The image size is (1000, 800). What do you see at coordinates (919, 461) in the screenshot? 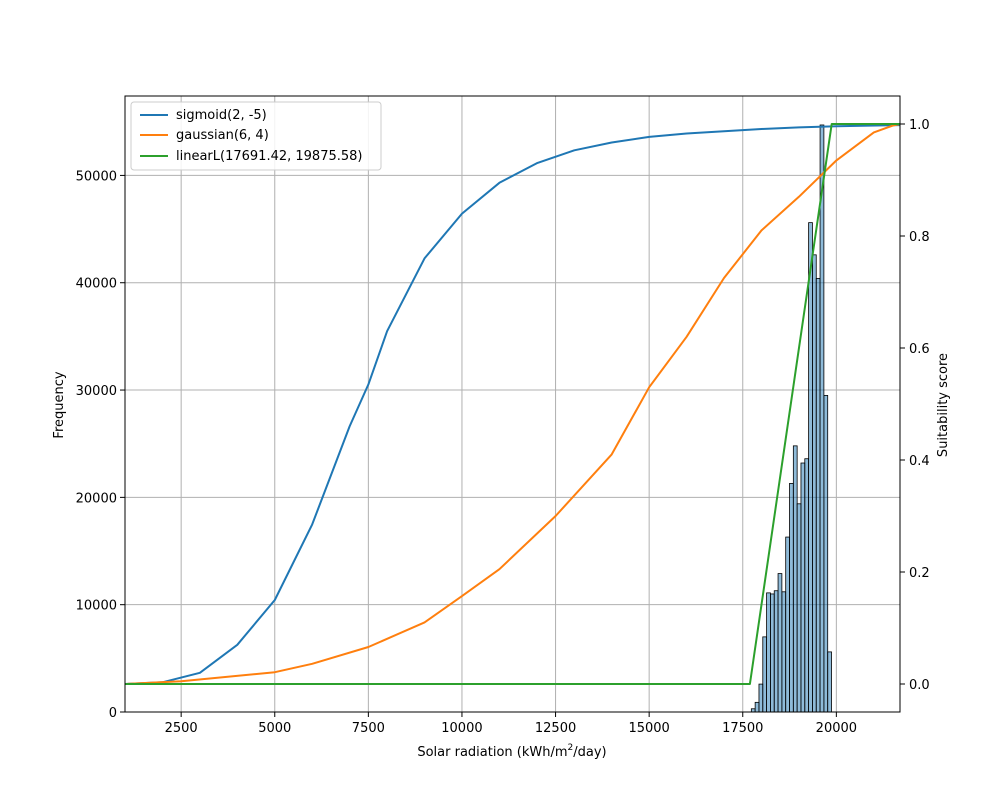
I see `y-right-tick-label-2: 0.4` at bounding box center [919, 461].